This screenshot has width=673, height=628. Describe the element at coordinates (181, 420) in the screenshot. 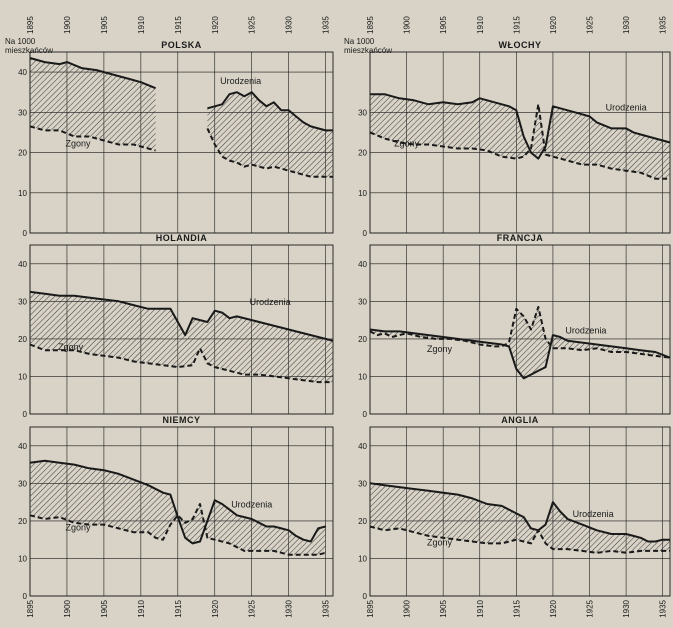

I see `panel-title: NIEMCY` at that location.